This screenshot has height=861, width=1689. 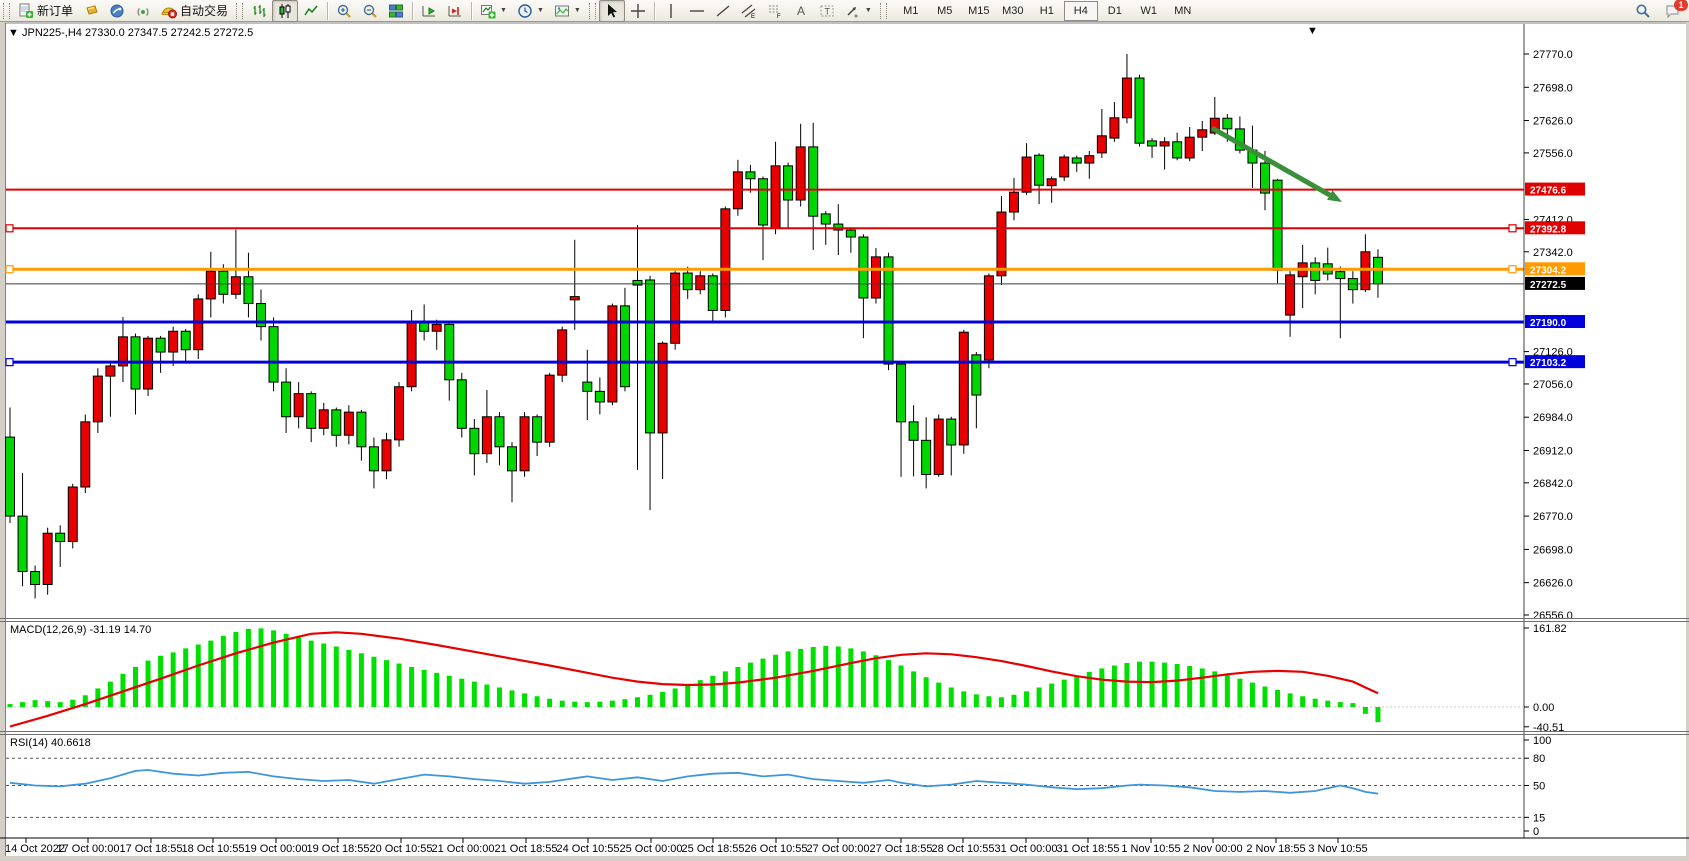 I want to click on price-badge-27392.8, so click(x=1555, y=228).